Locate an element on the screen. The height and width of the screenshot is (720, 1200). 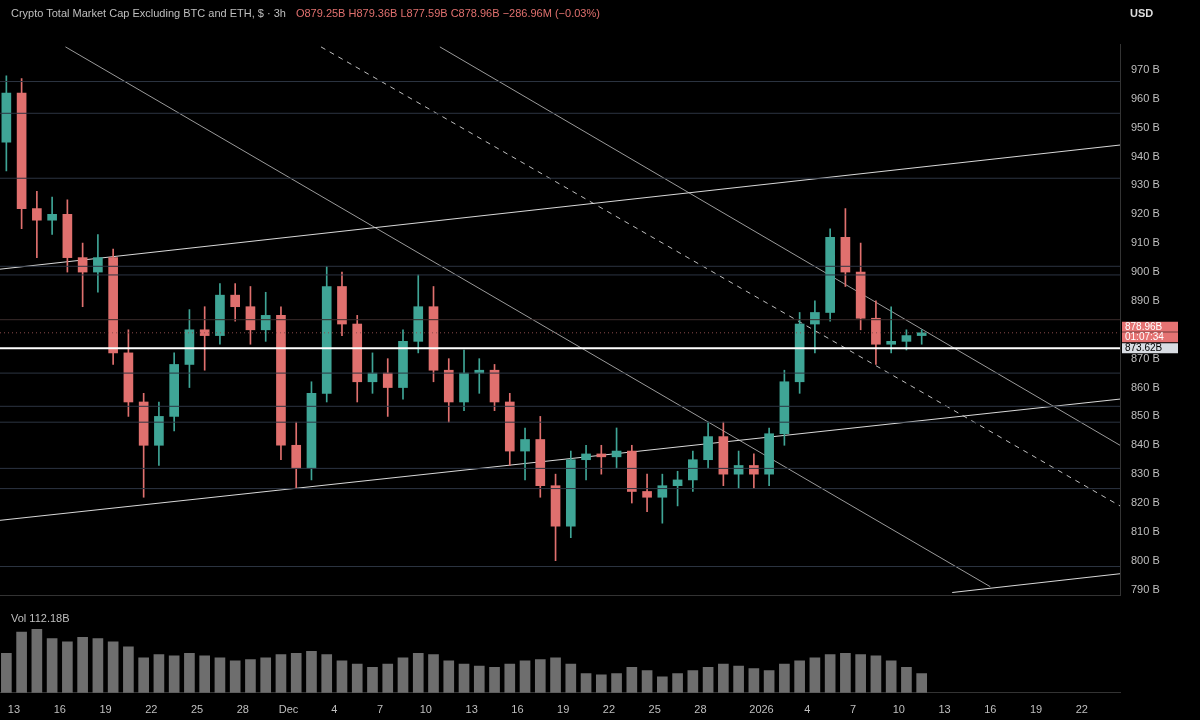
y-tick-label: 920 B is located at coordinates (1145, 213).